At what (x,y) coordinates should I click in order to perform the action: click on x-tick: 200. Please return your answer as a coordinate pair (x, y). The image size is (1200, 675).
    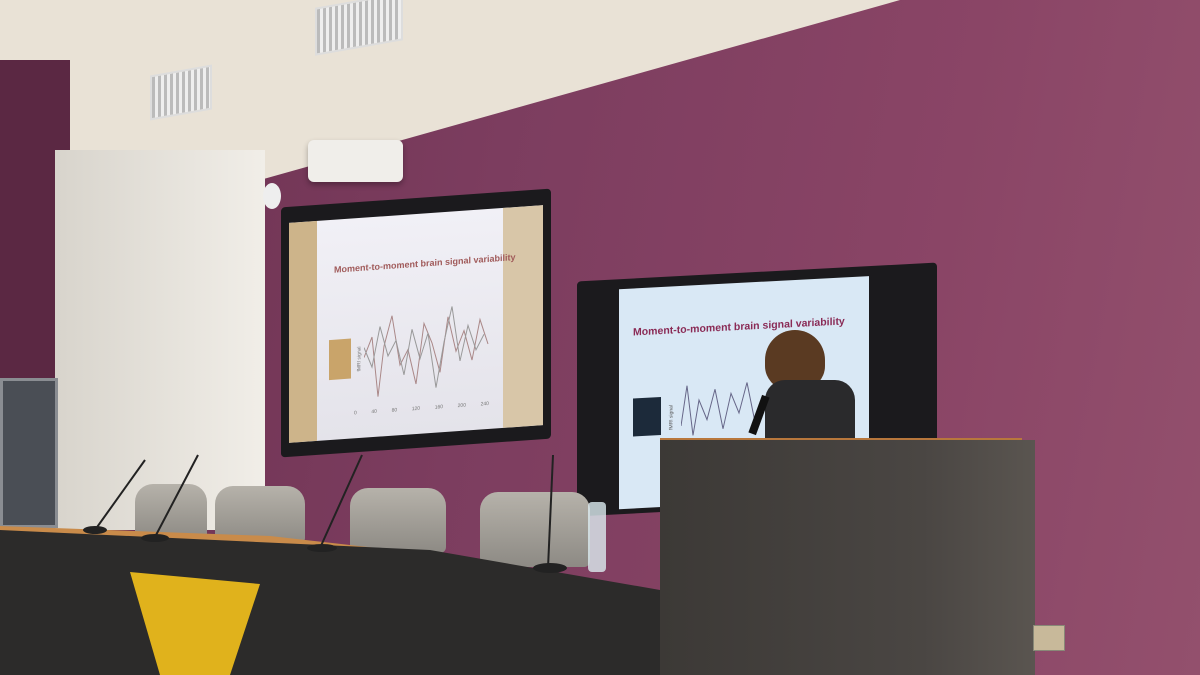
    Looking at the image, I should click on (461, 406).